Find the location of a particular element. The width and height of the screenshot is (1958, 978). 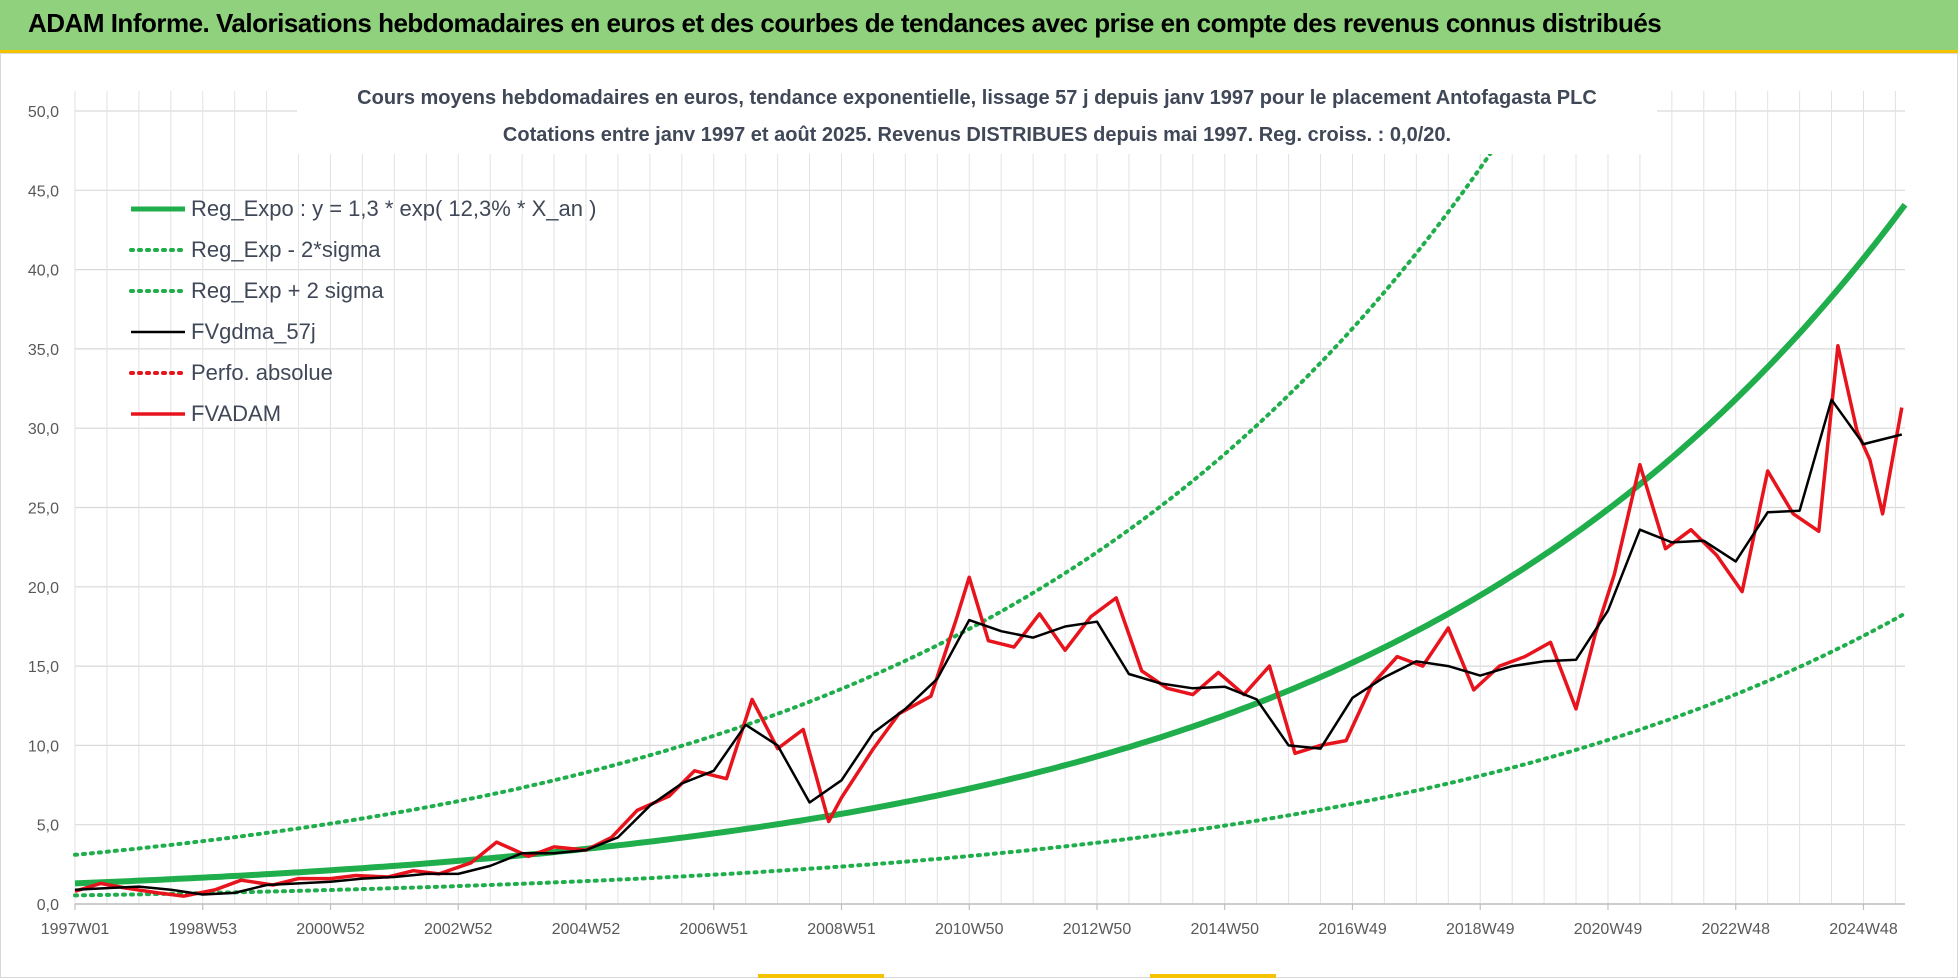

x-tick-label: 2000W52 is located at coordinates (330, 929).